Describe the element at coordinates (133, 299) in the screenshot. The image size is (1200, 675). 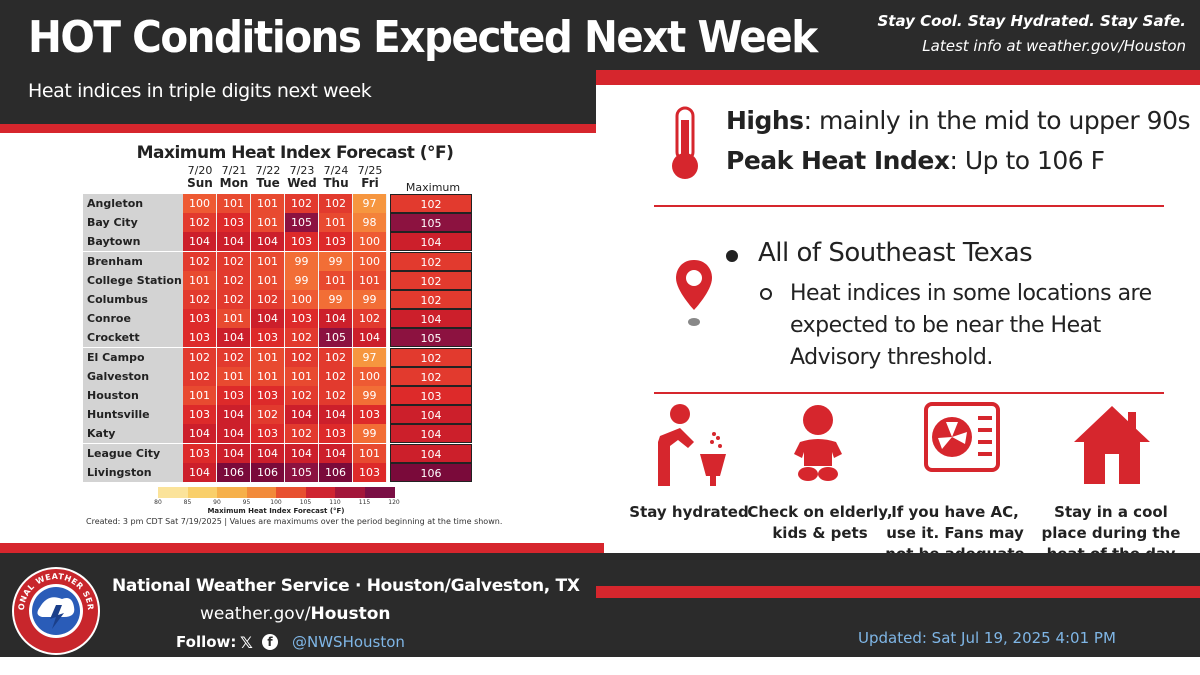
I see `city-label: Columbus` at that location.